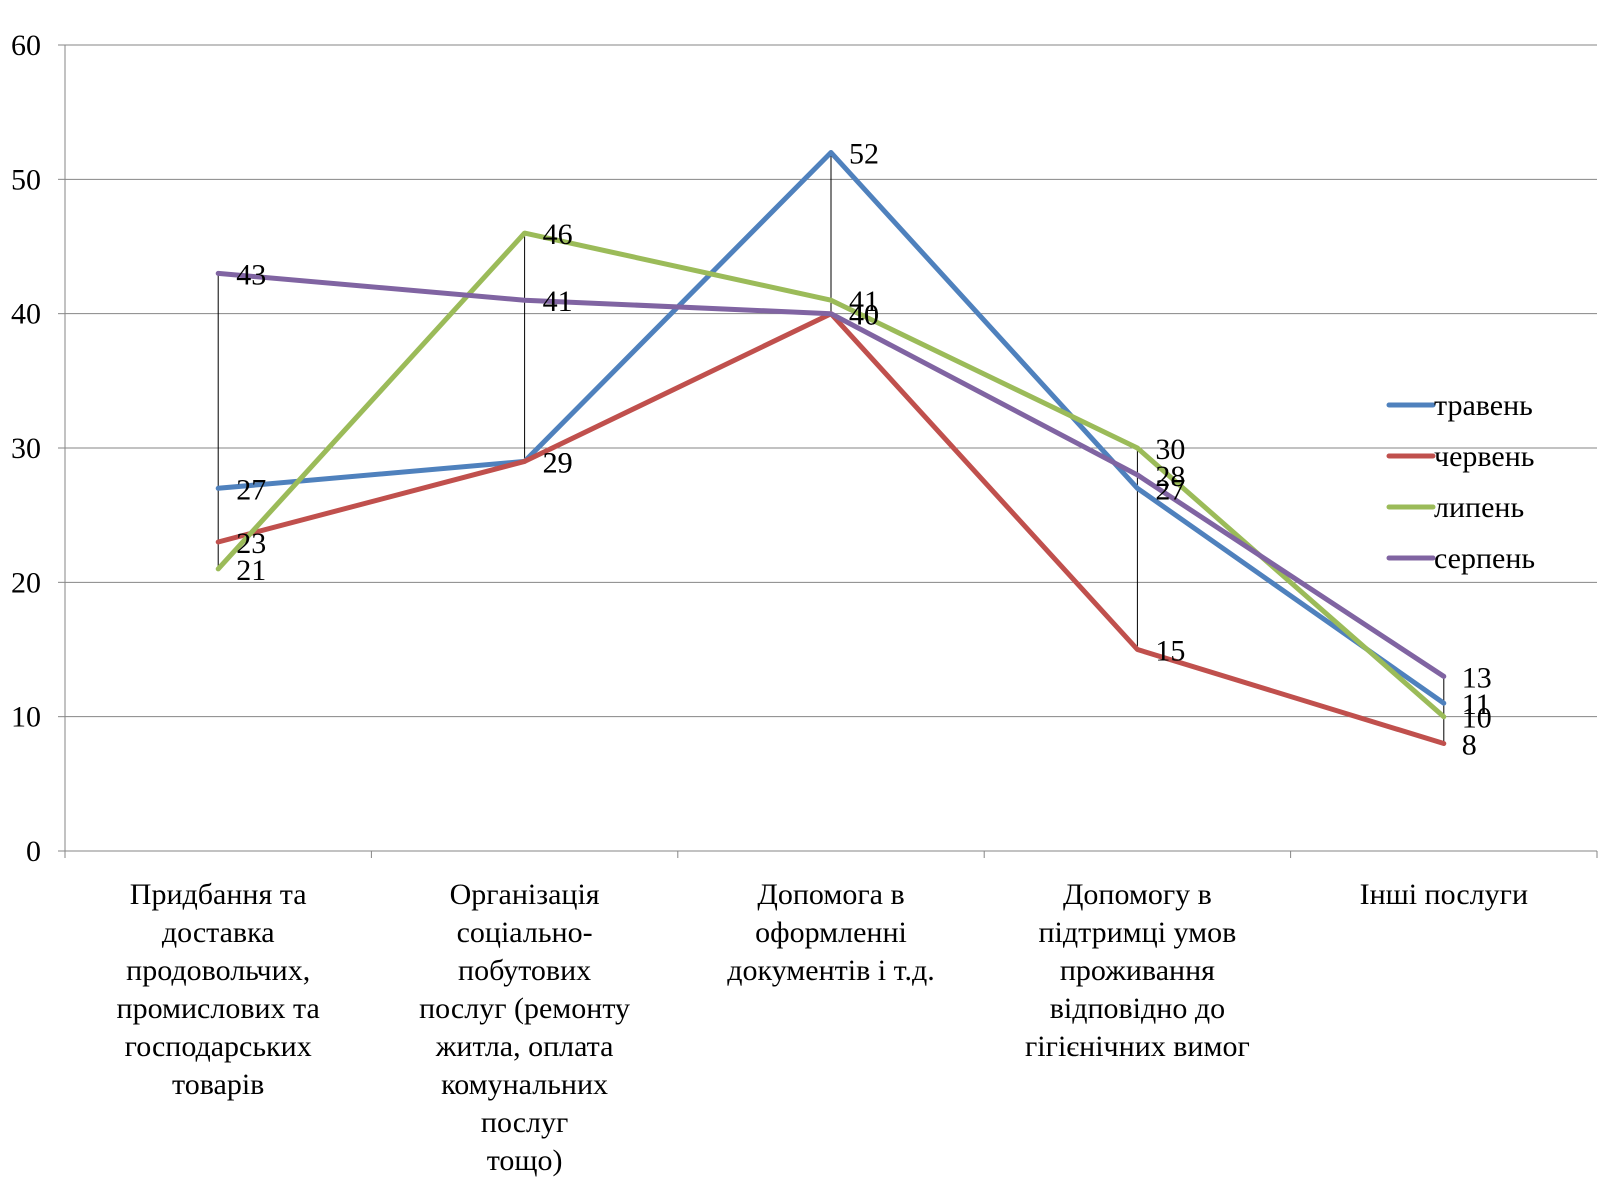 The height and width of the screenshot is (1200, 1599). Describe the element at coordinates (1483, 405) in the screenshot. I see `legend-label: травень` at that location.